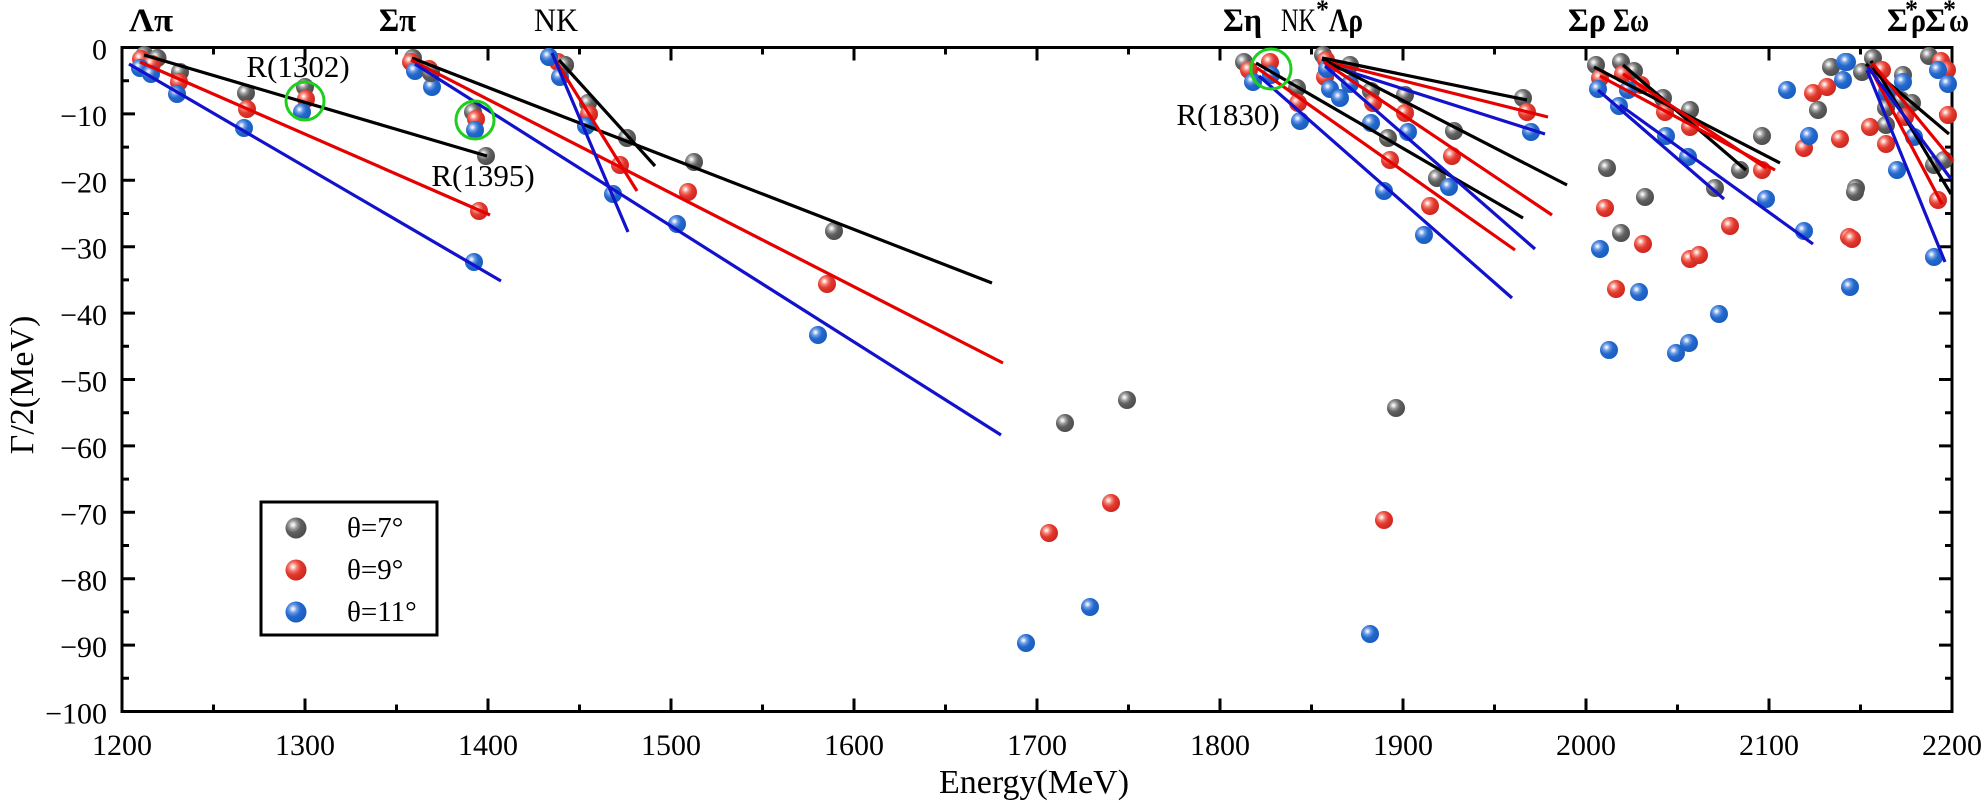 This screenshot has height=803, width=1984. I want to click on svg-text: 1700, so click(1037, 745).